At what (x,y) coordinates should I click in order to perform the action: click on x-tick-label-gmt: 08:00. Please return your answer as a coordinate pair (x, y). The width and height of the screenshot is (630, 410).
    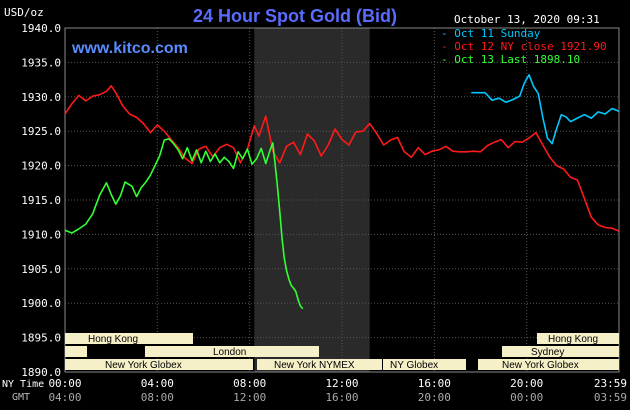
    Looking at the image, I should click on (157, 397).